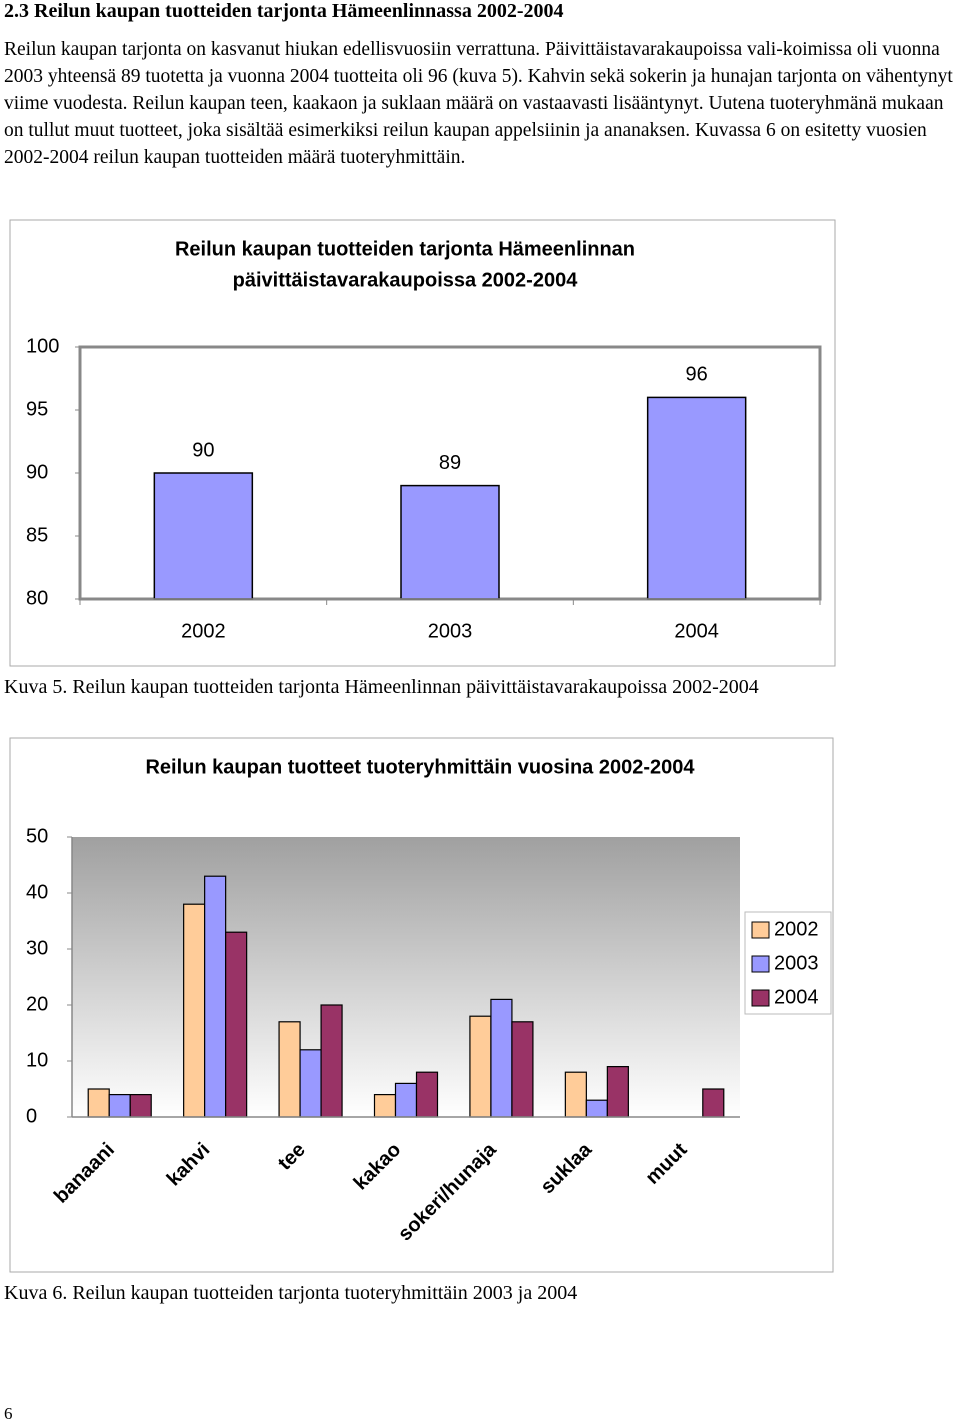 Image resolution: width=960 pixels, height=1425 pixels. Describe the element at coordinates (796, 963) in the screenshot. I see `legend-label: 2003` at that location.